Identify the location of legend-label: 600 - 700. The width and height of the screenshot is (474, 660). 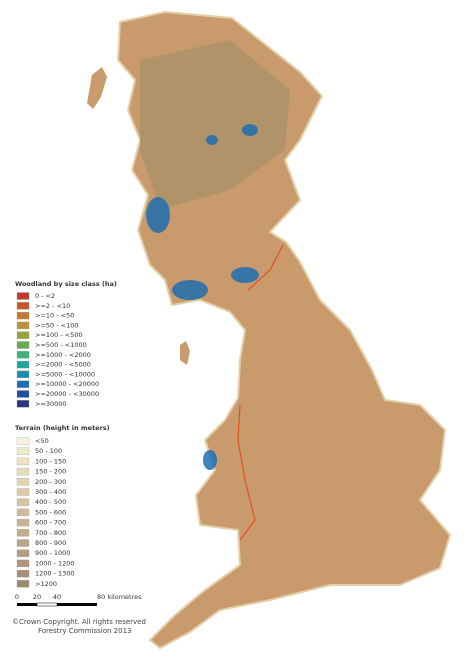
(50, 523).